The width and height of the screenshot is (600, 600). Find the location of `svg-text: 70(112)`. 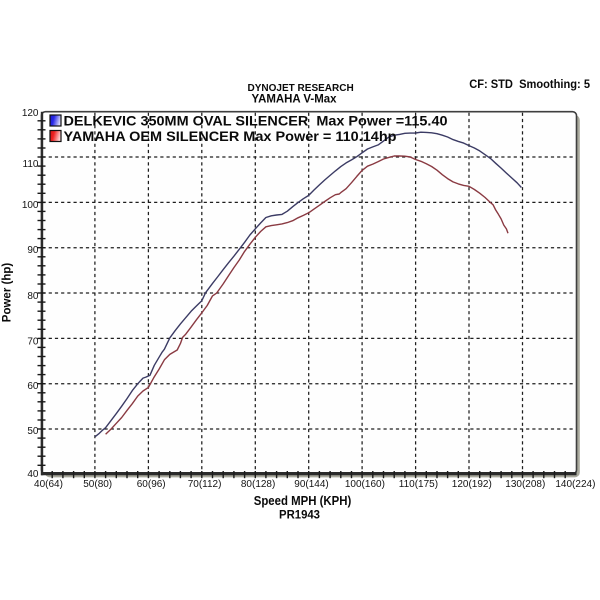

svg-text: 70(112) is located at coordinates (205, 484).